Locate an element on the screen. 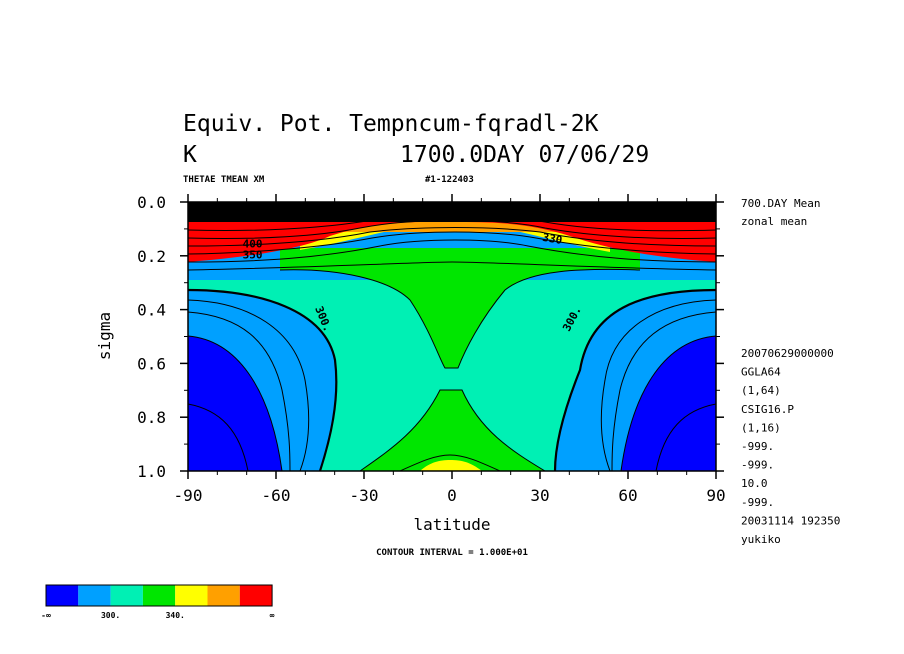 This screenshot has height=654, width=904. y-tick-label: 1.0 is located at coordinates (151, 471).